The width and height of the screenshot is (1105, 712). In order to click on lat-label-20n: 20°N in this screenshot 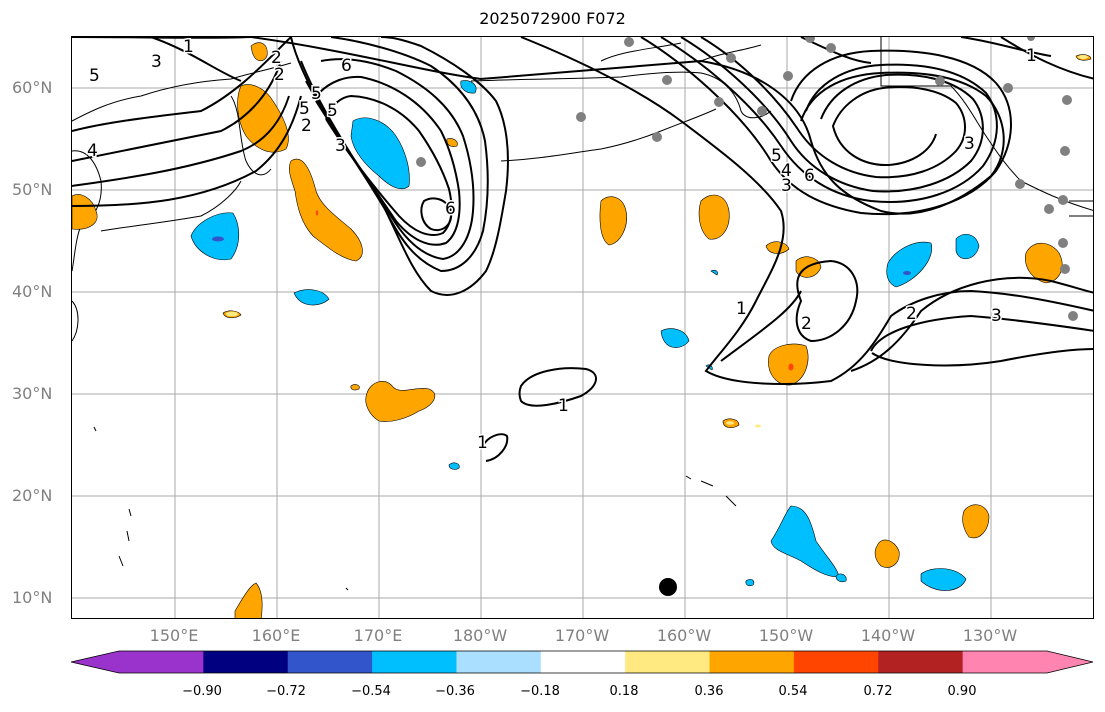, I will do `click(32, 495)`.